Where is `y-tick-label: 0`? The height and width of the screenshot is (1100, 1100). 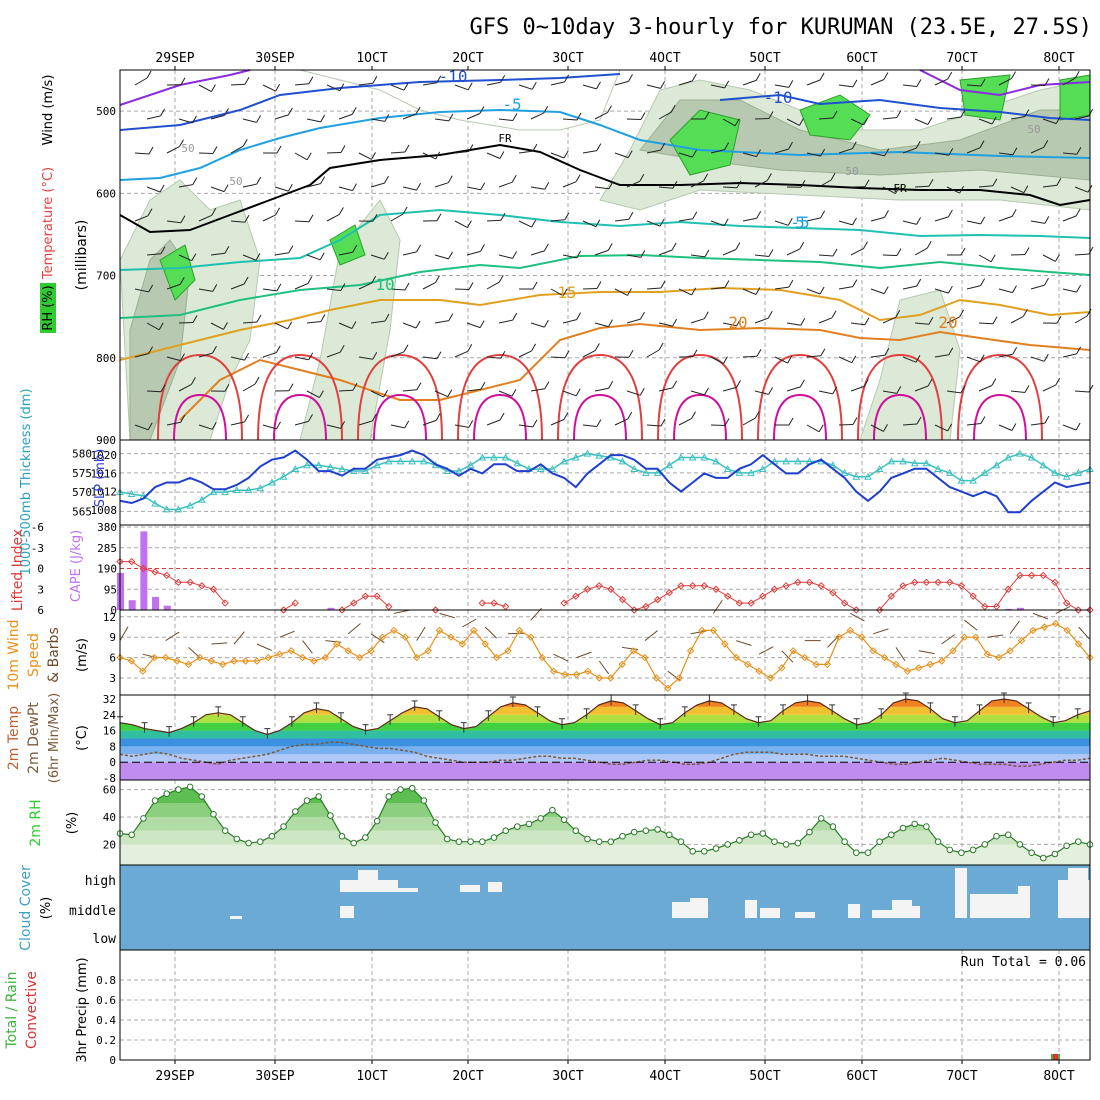
y-tick-label: 0 is located at coordinates (112, 1060).